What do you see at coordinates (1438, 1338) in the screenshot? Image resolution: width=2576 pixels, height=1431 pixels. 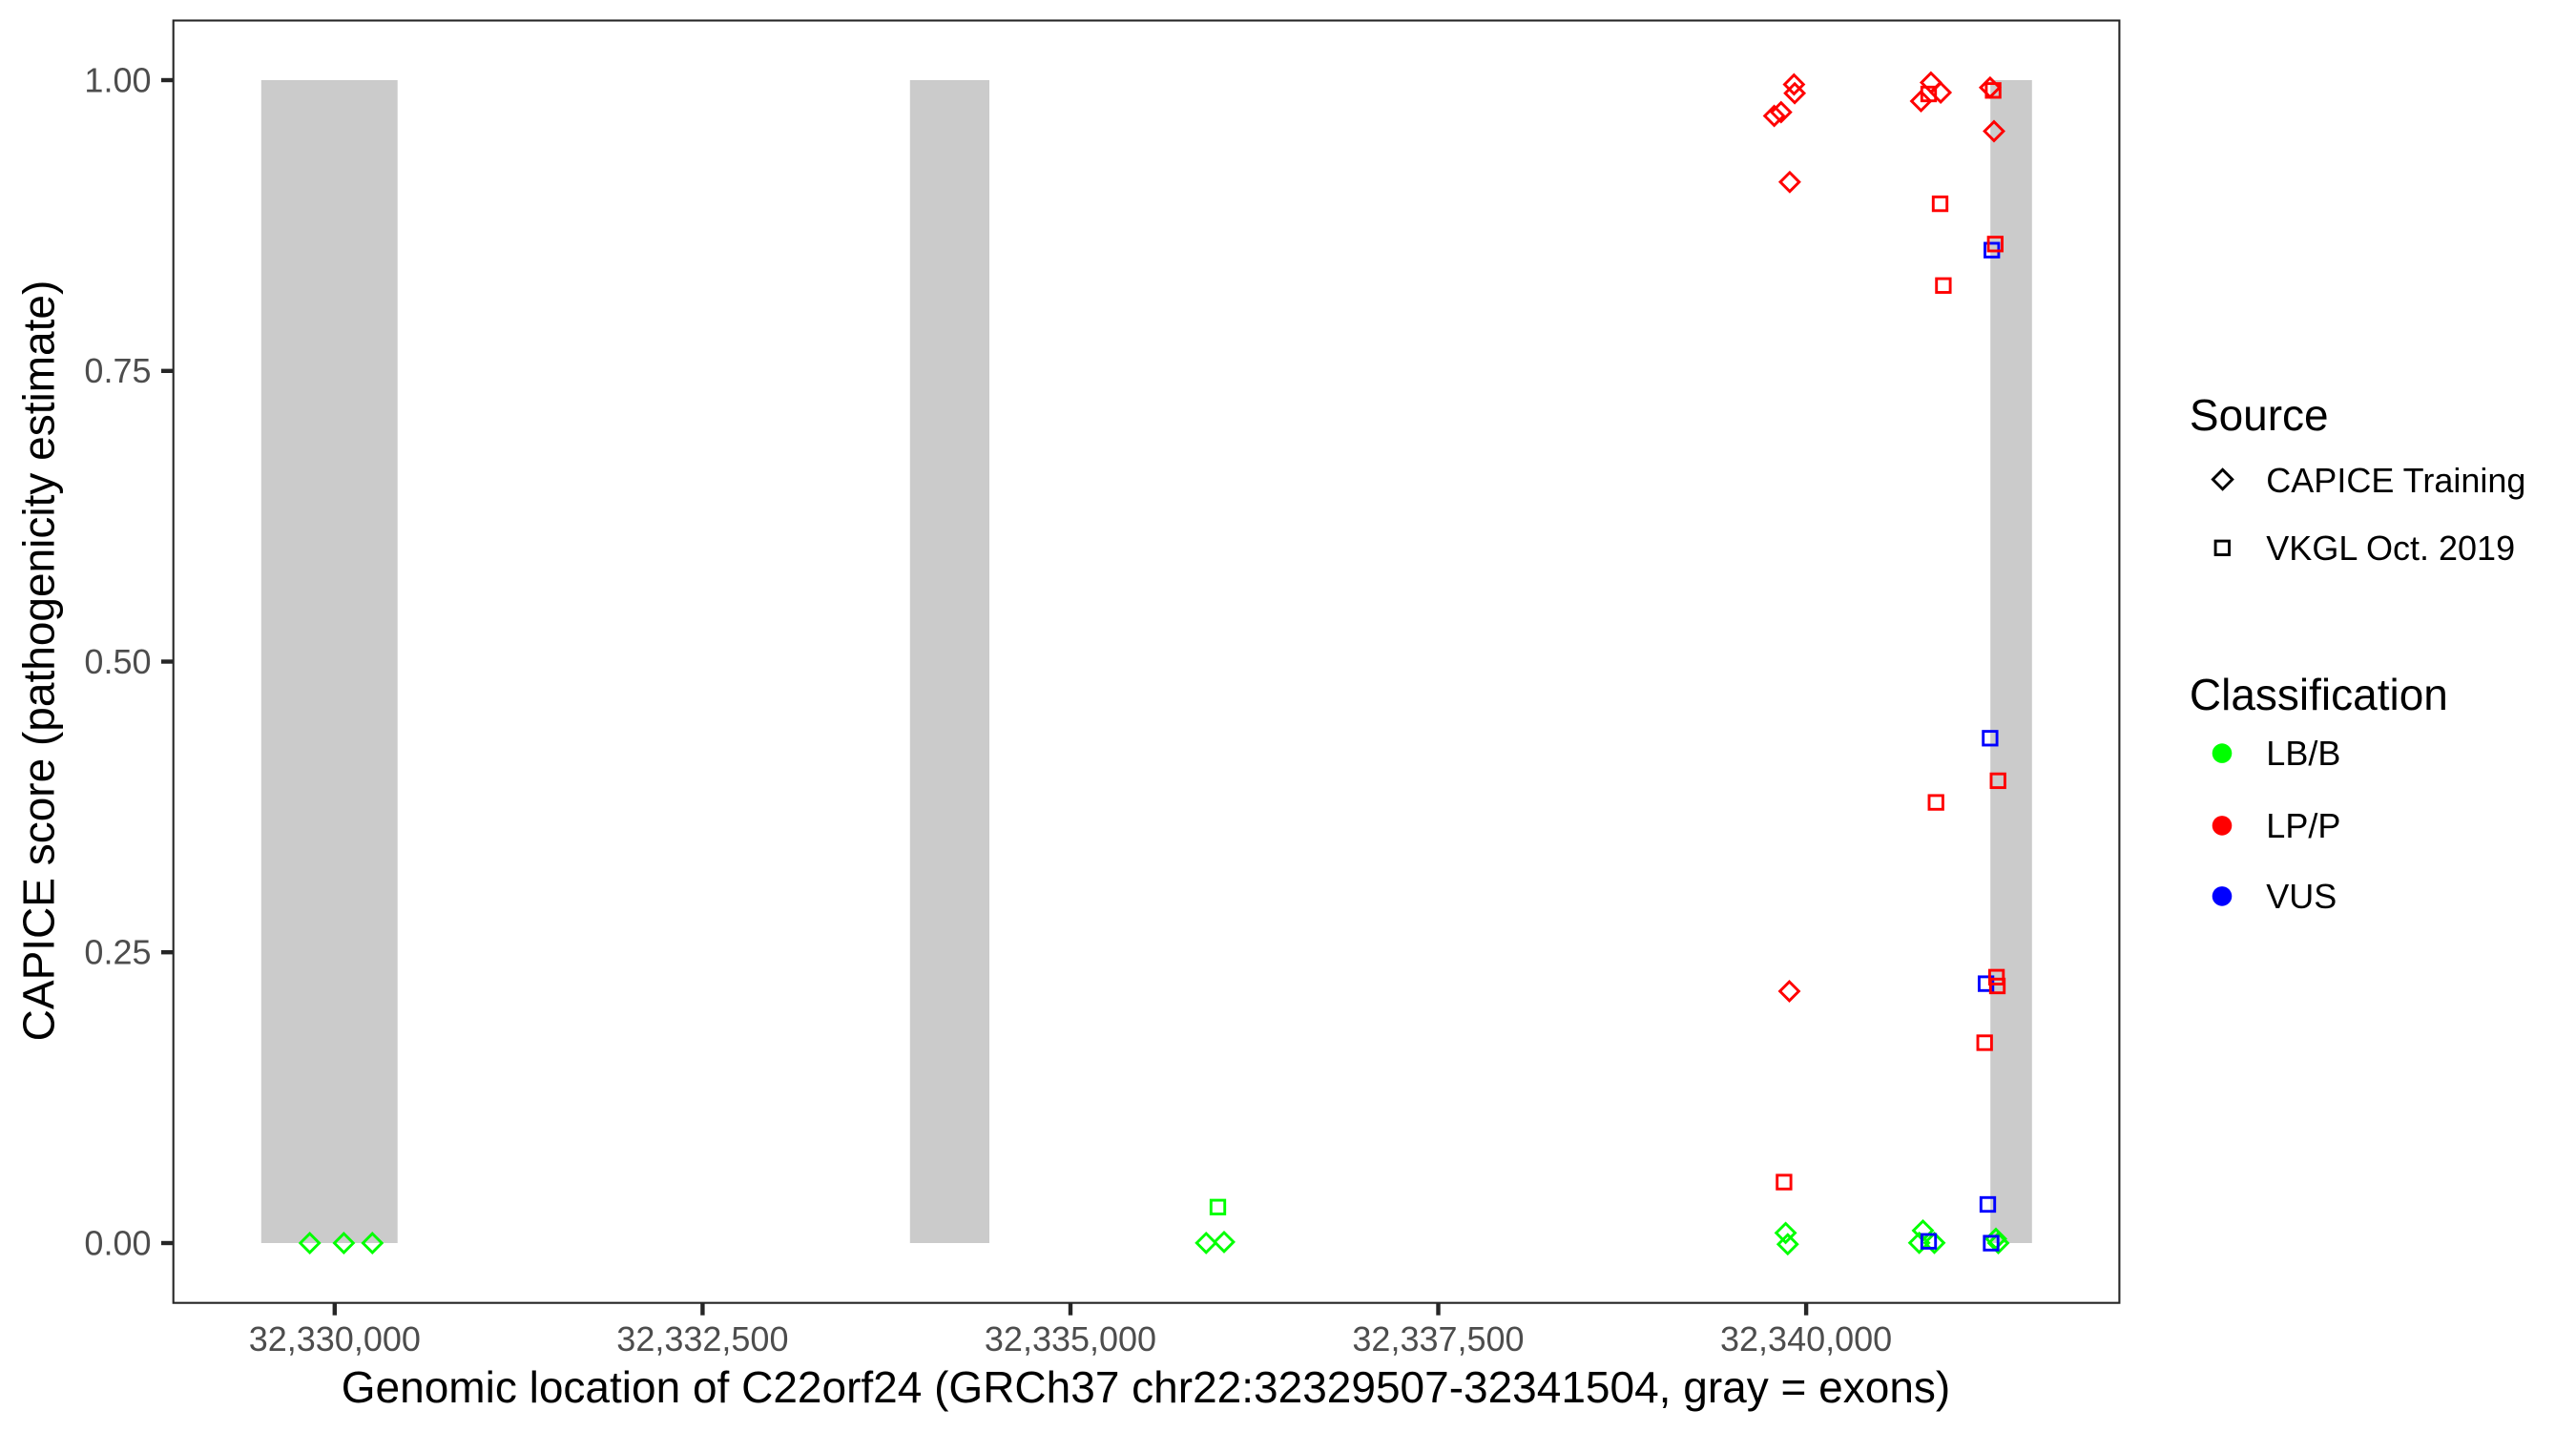 I see `svg-text: 32,337,500` at bounding box center [1438, 1338].